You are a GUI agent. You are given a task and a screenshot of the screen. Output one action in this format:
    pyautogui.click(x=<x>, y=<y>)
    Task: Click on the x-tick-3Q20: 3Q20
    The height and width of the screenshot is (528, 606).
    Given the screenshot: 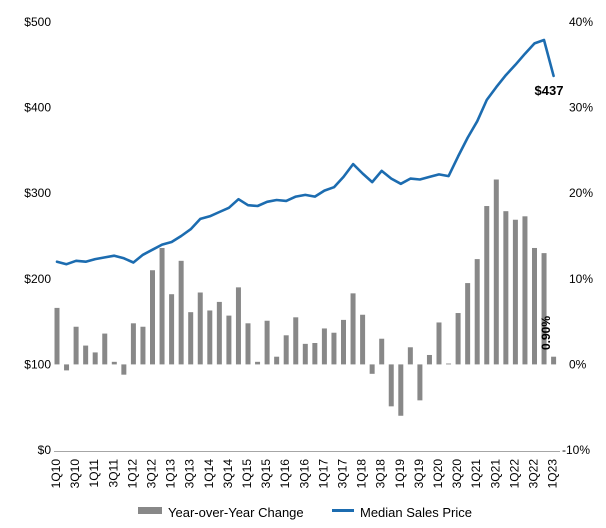 What is the action you would take?
    pyautogui.click(x=457, y=474)
    